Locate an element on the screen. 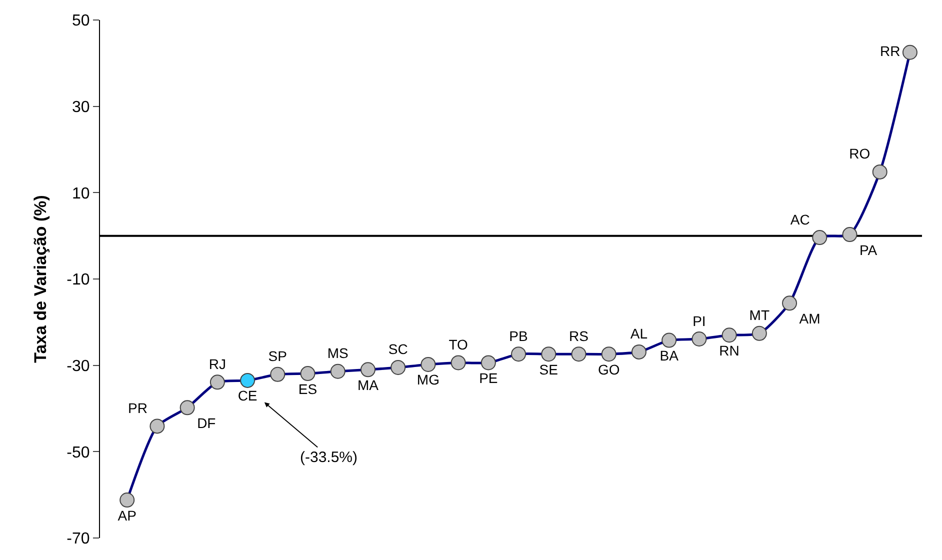  y-tick-label: 30 is located at coordinates (81, 107).